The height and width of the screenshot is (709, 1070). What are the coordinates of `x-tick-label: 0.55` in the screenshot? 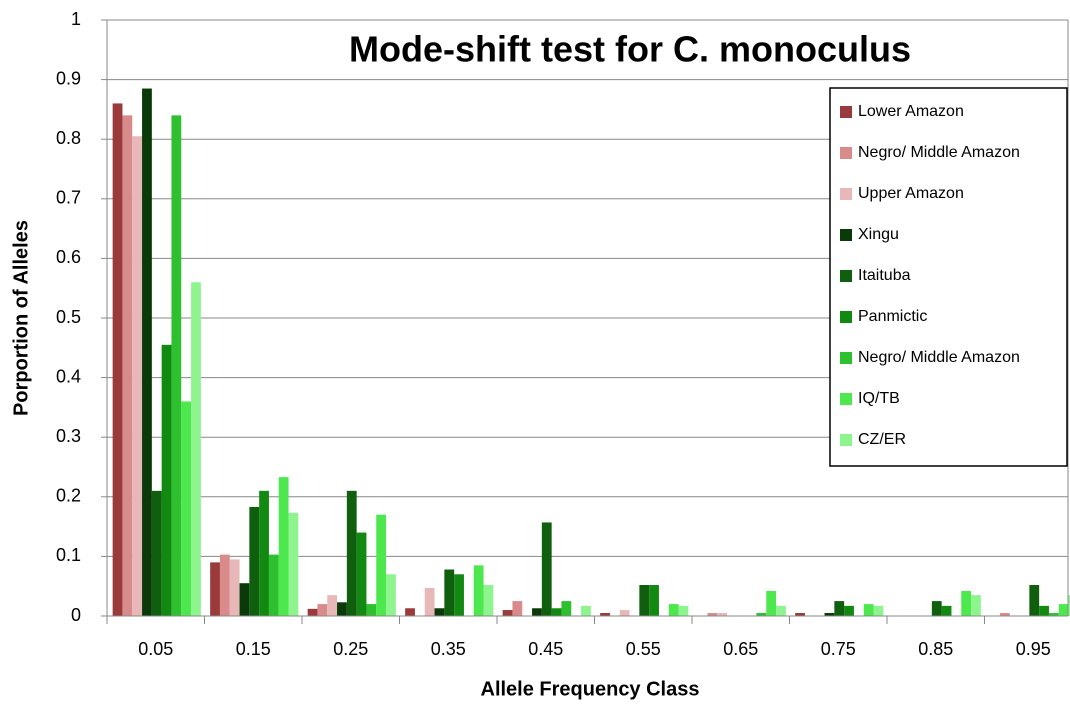 It's located at (643, 649).